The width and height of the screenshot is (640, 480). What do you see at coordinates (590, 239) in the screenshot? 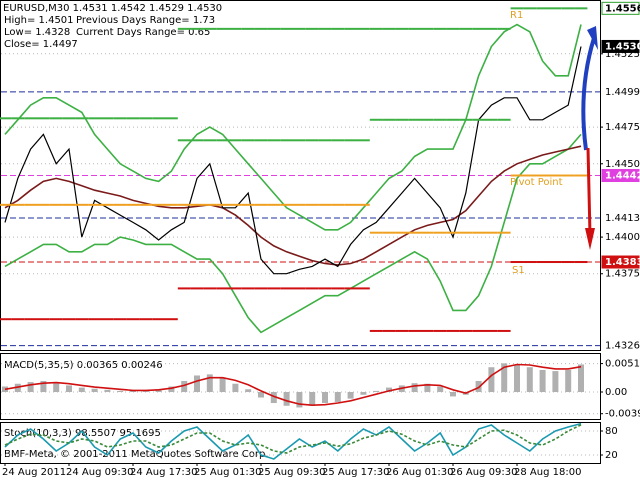
I see `red-arrow-head` at bounding box center [590, 239].